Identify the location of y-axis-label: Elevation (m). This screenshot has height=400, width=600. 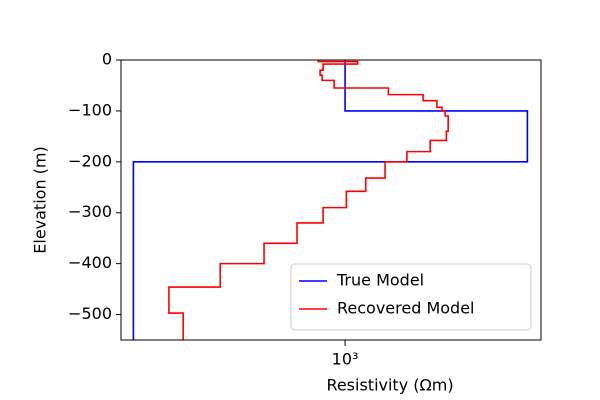
(40, 199).